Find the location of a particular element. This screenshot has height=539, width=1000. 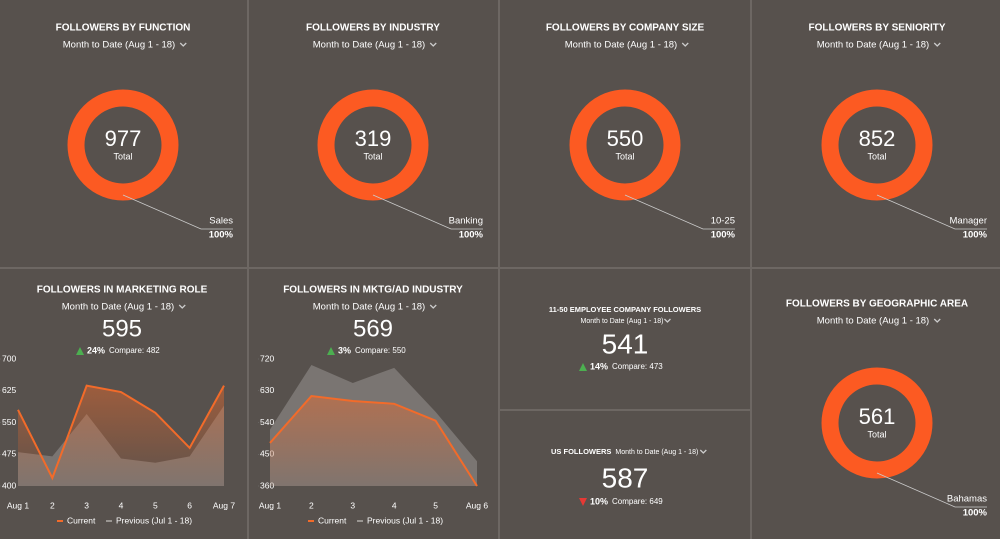

panel-title: FOLLOWERS IN MKTG/AD INDUSTRY is located at coordinates (373, 290).